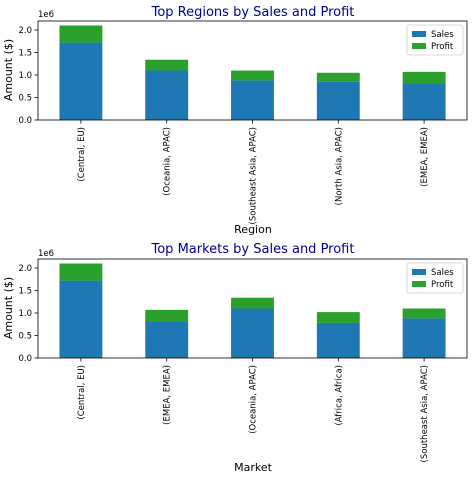 The image size is (474, 479). What do you see at coordinates (339, 166) in the screenshot?
I see `x-tick-label: (North Asia, APAC)` at bounding box center [339, 166].